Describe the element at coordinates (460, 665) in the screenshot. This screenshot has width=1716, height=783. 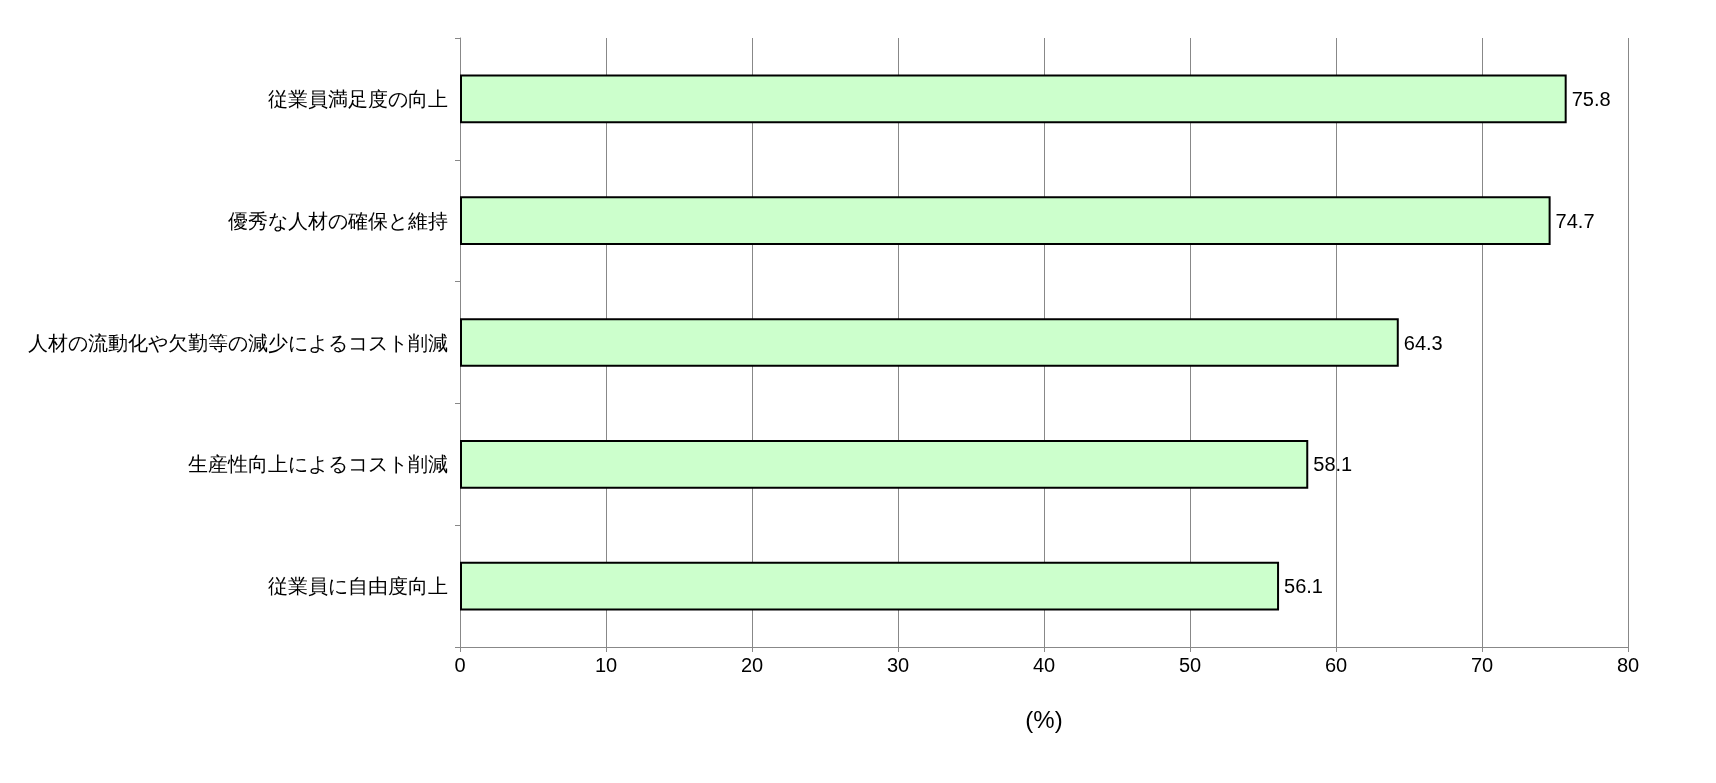
I see `x-tick-label: 0` at that location.